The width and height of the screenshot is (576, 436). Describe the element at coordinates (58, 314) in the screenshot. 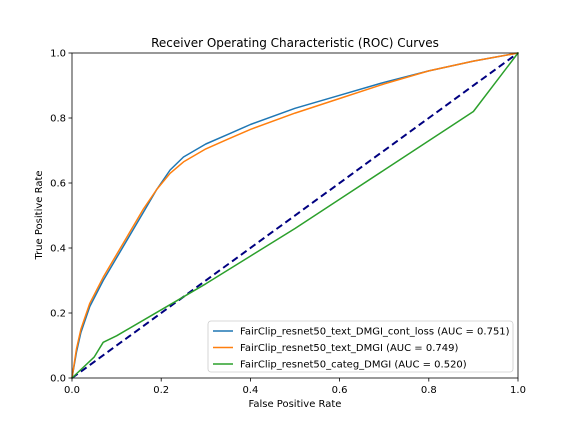

I see `y-tick-label: 0.2` at that location.